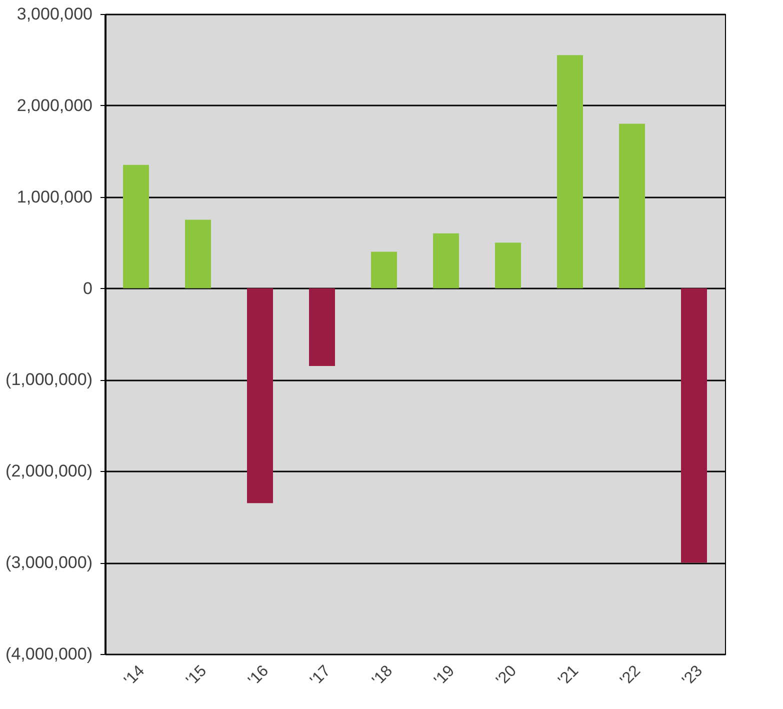 Image resolution: width=783 pixels, height=709 pixels. I want to click on y-tick-label: (2,000,000), so click(49, 471).